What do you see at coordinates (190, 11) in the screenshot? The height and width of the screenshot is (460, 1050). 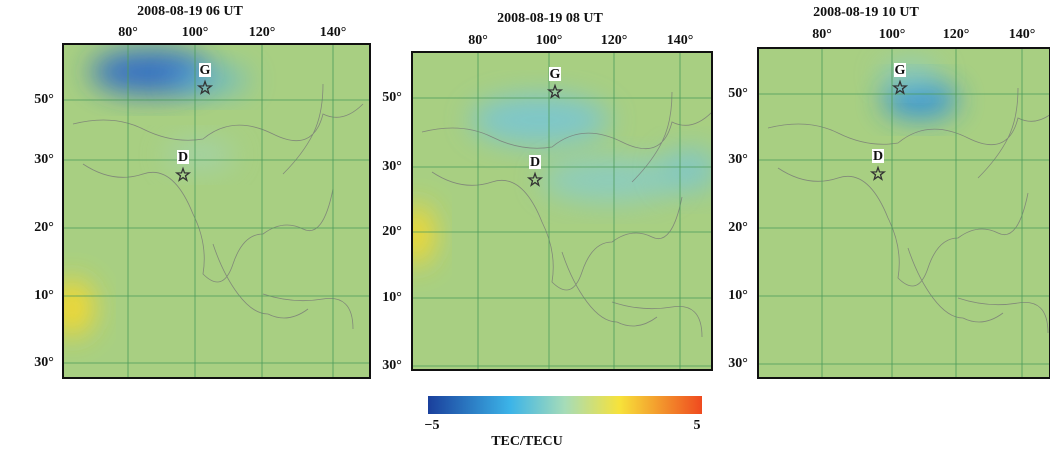 I see `panel-title: 2008-08-19 06 UT` at bounding box center [190, 11].